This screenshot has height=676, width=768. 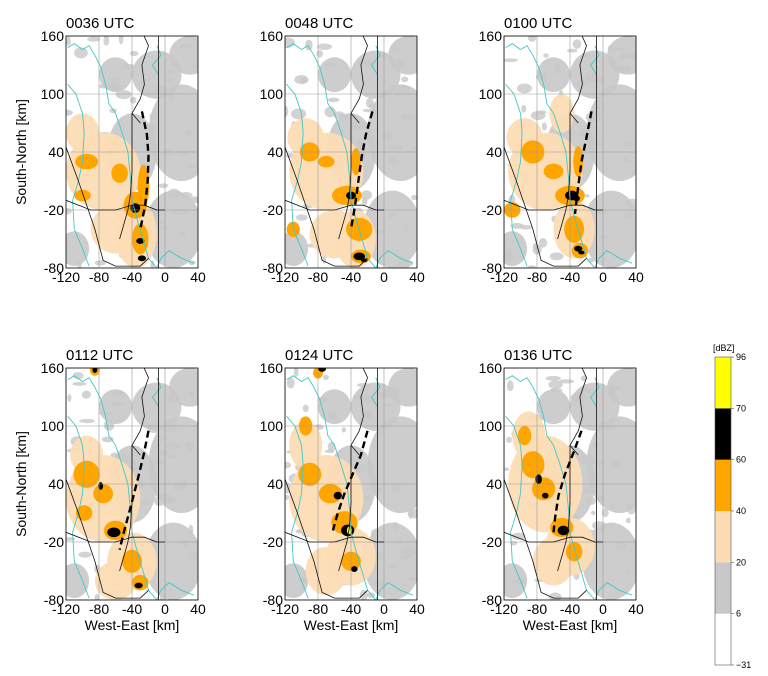 I want to click on x-tick-label: 40, so click(x=636, y=277).